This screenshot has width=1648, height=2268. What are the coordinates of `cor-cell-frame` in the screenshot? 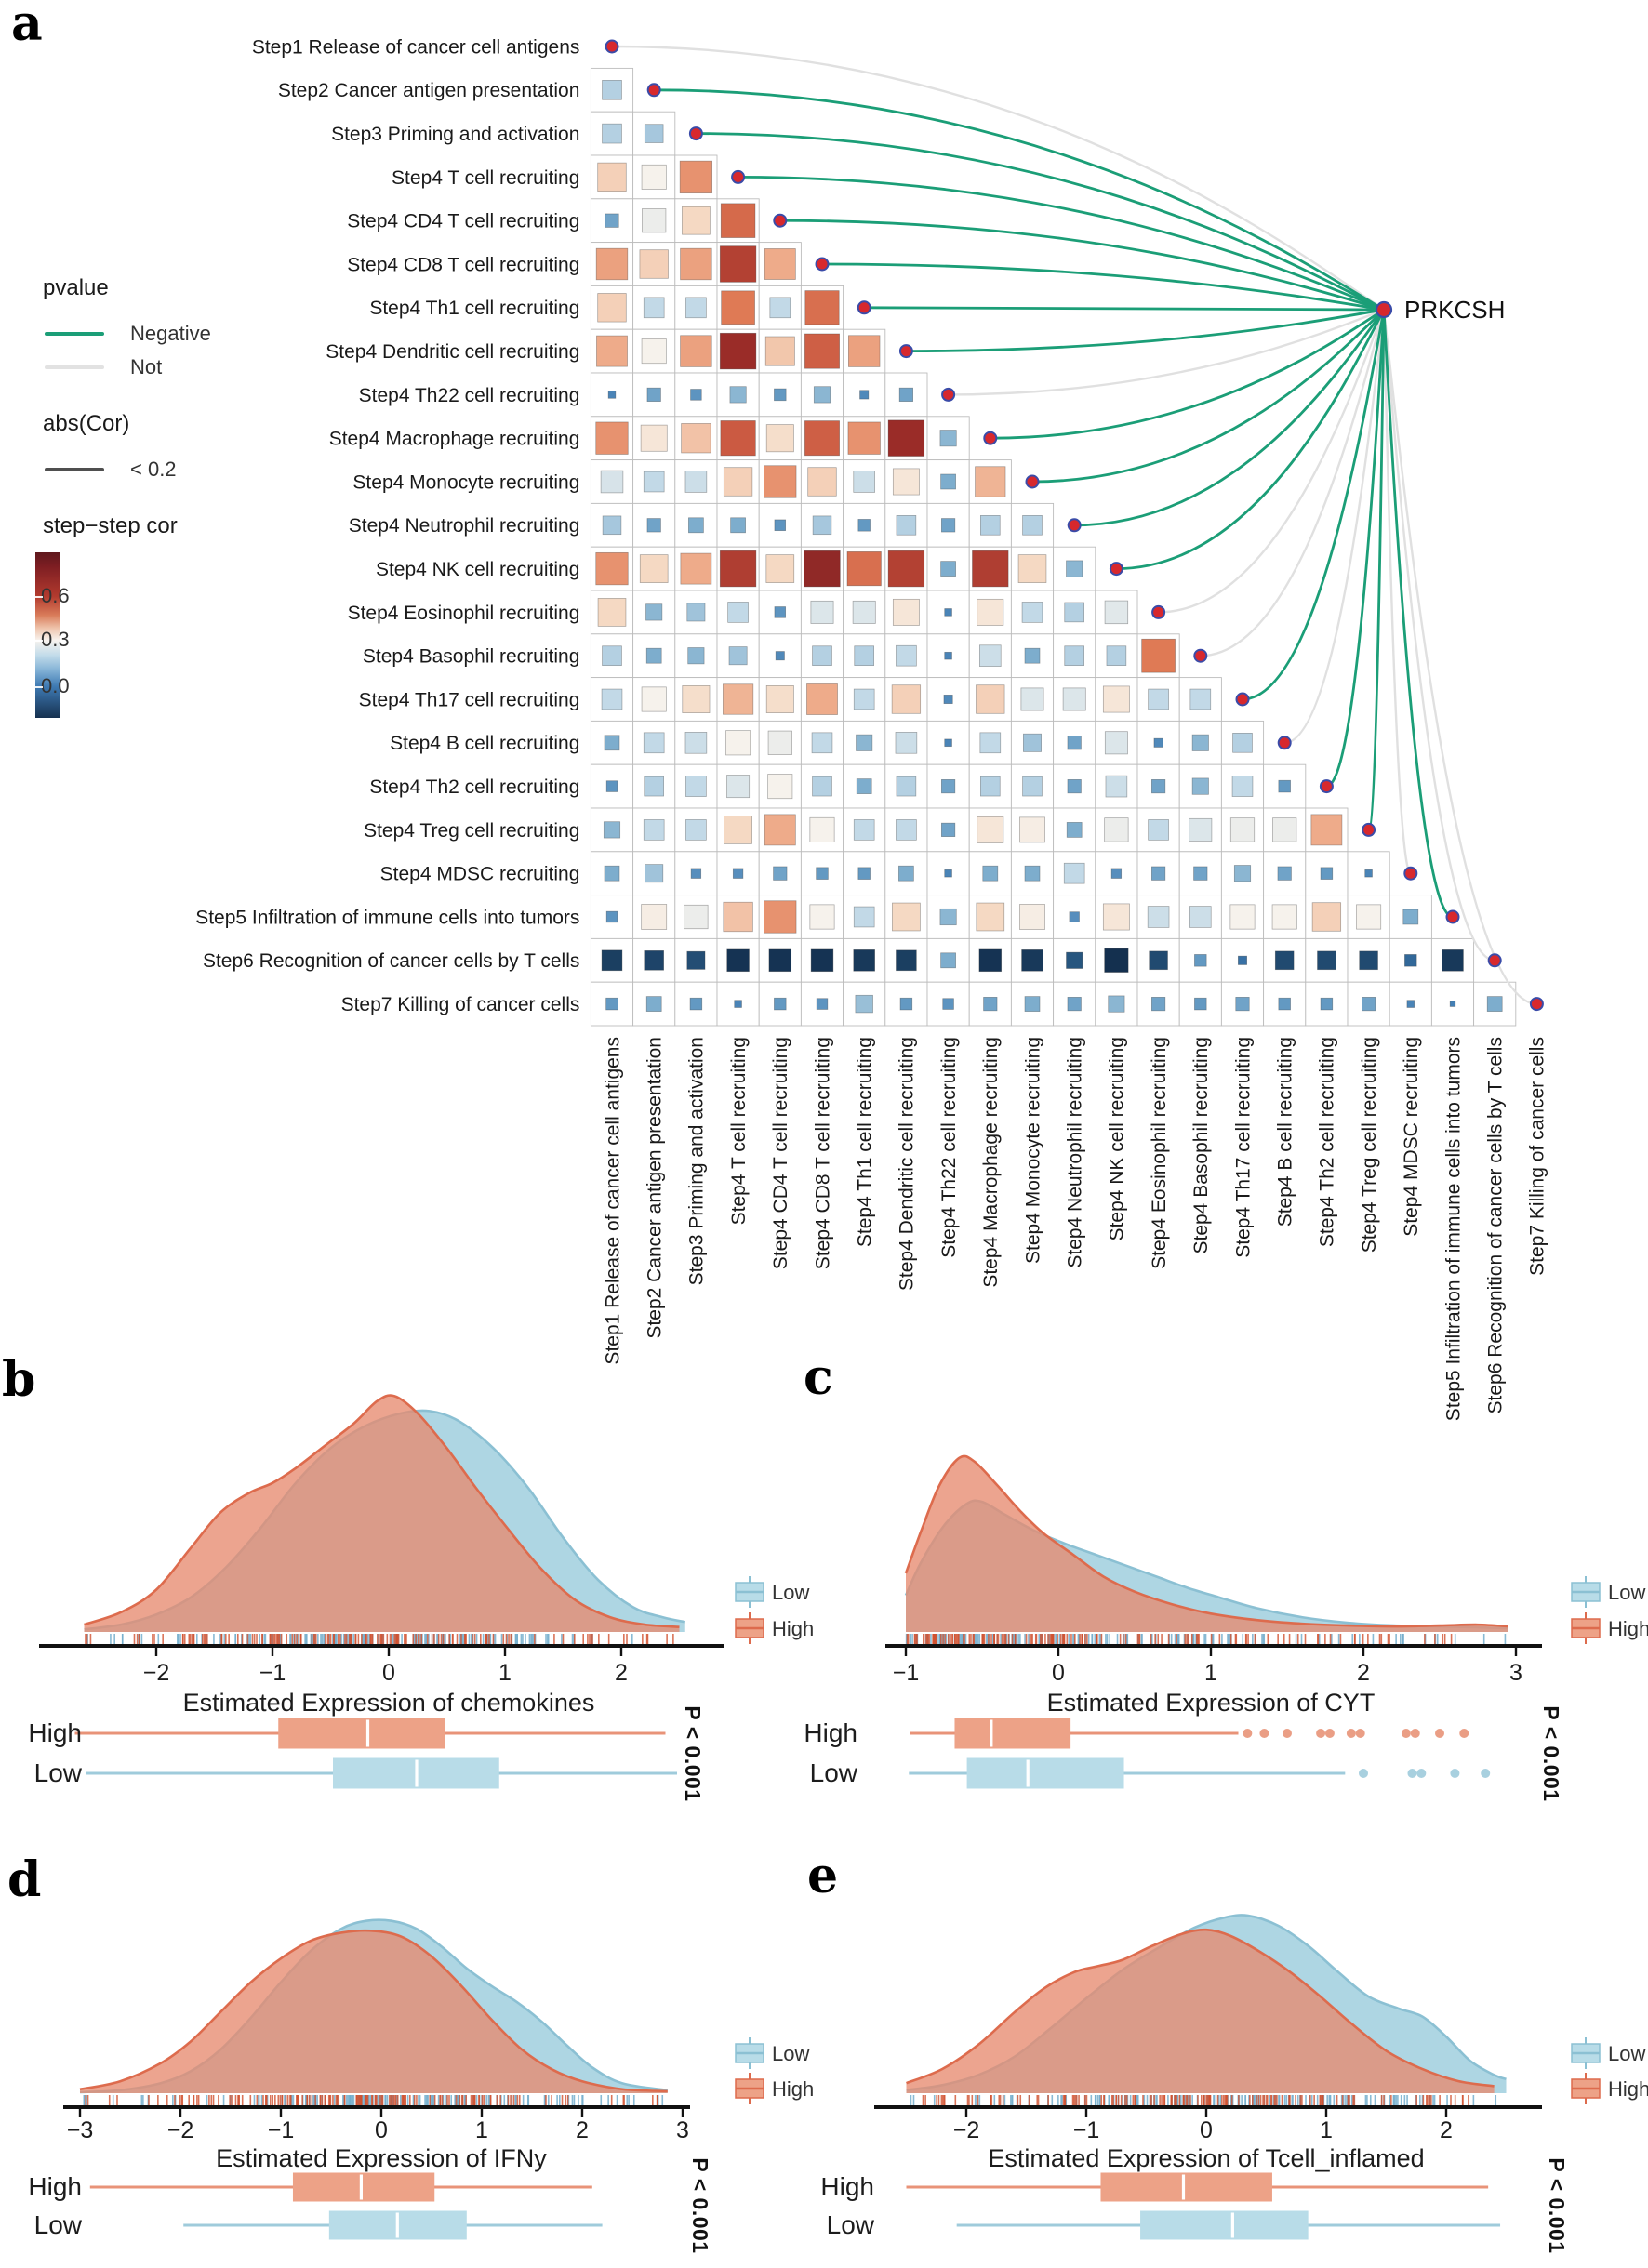 It's located at (865, 699).